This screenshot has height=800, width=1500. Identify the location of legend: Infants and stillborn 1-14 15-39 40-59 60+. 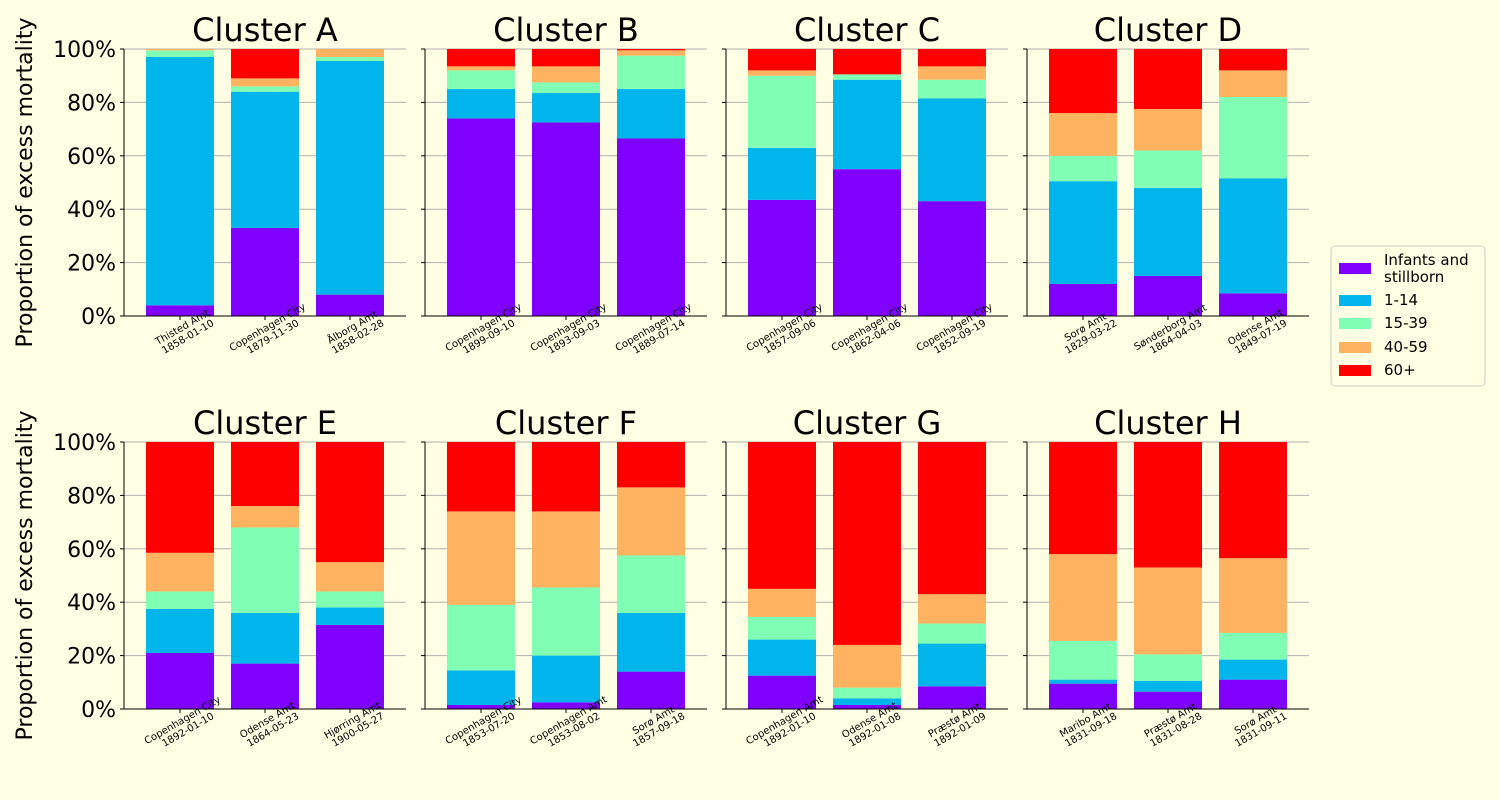
(1408, 316).